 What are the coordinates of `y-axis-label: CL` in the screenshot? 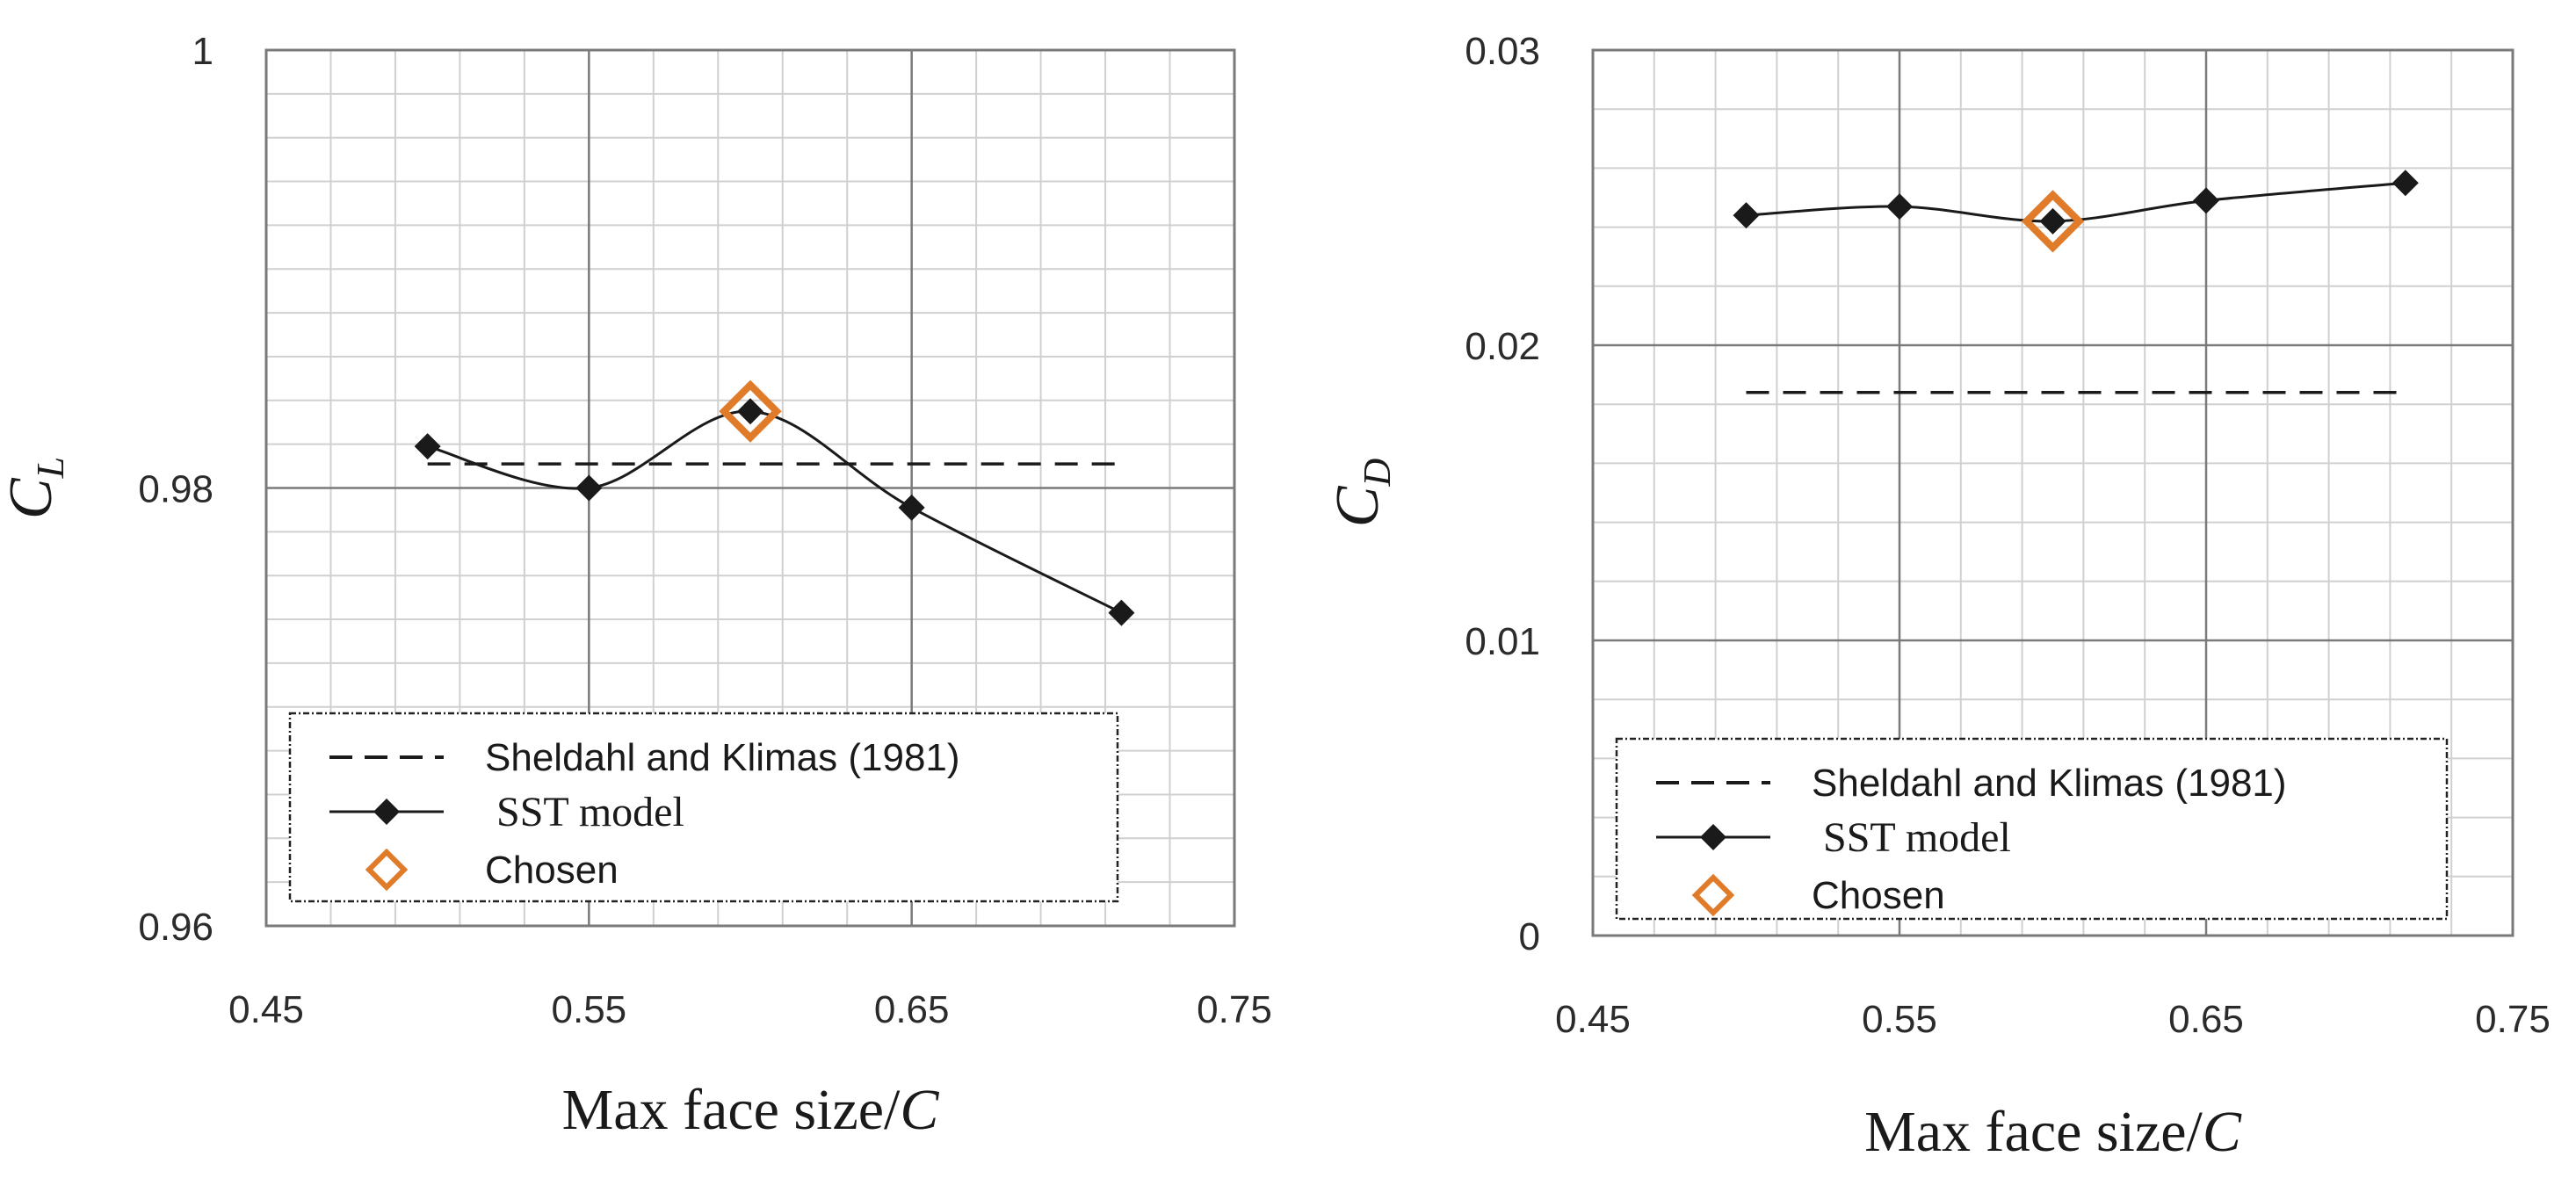 It's located at (36, 488).